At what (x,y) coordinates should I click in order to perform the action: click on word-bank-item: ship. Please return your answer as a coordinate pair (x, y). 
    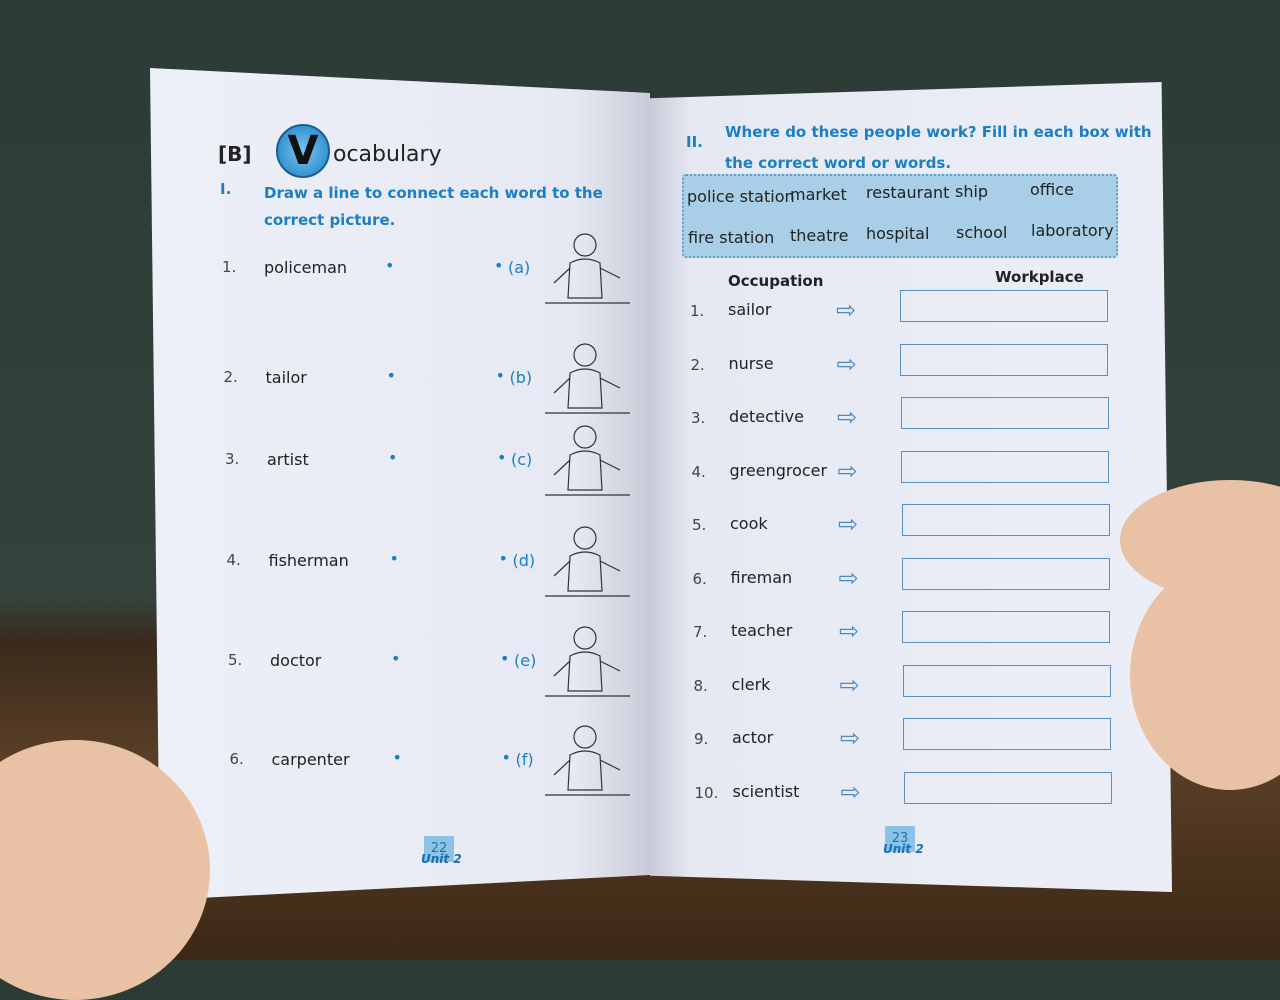
    Looking at the image, I should click on (972, 191).